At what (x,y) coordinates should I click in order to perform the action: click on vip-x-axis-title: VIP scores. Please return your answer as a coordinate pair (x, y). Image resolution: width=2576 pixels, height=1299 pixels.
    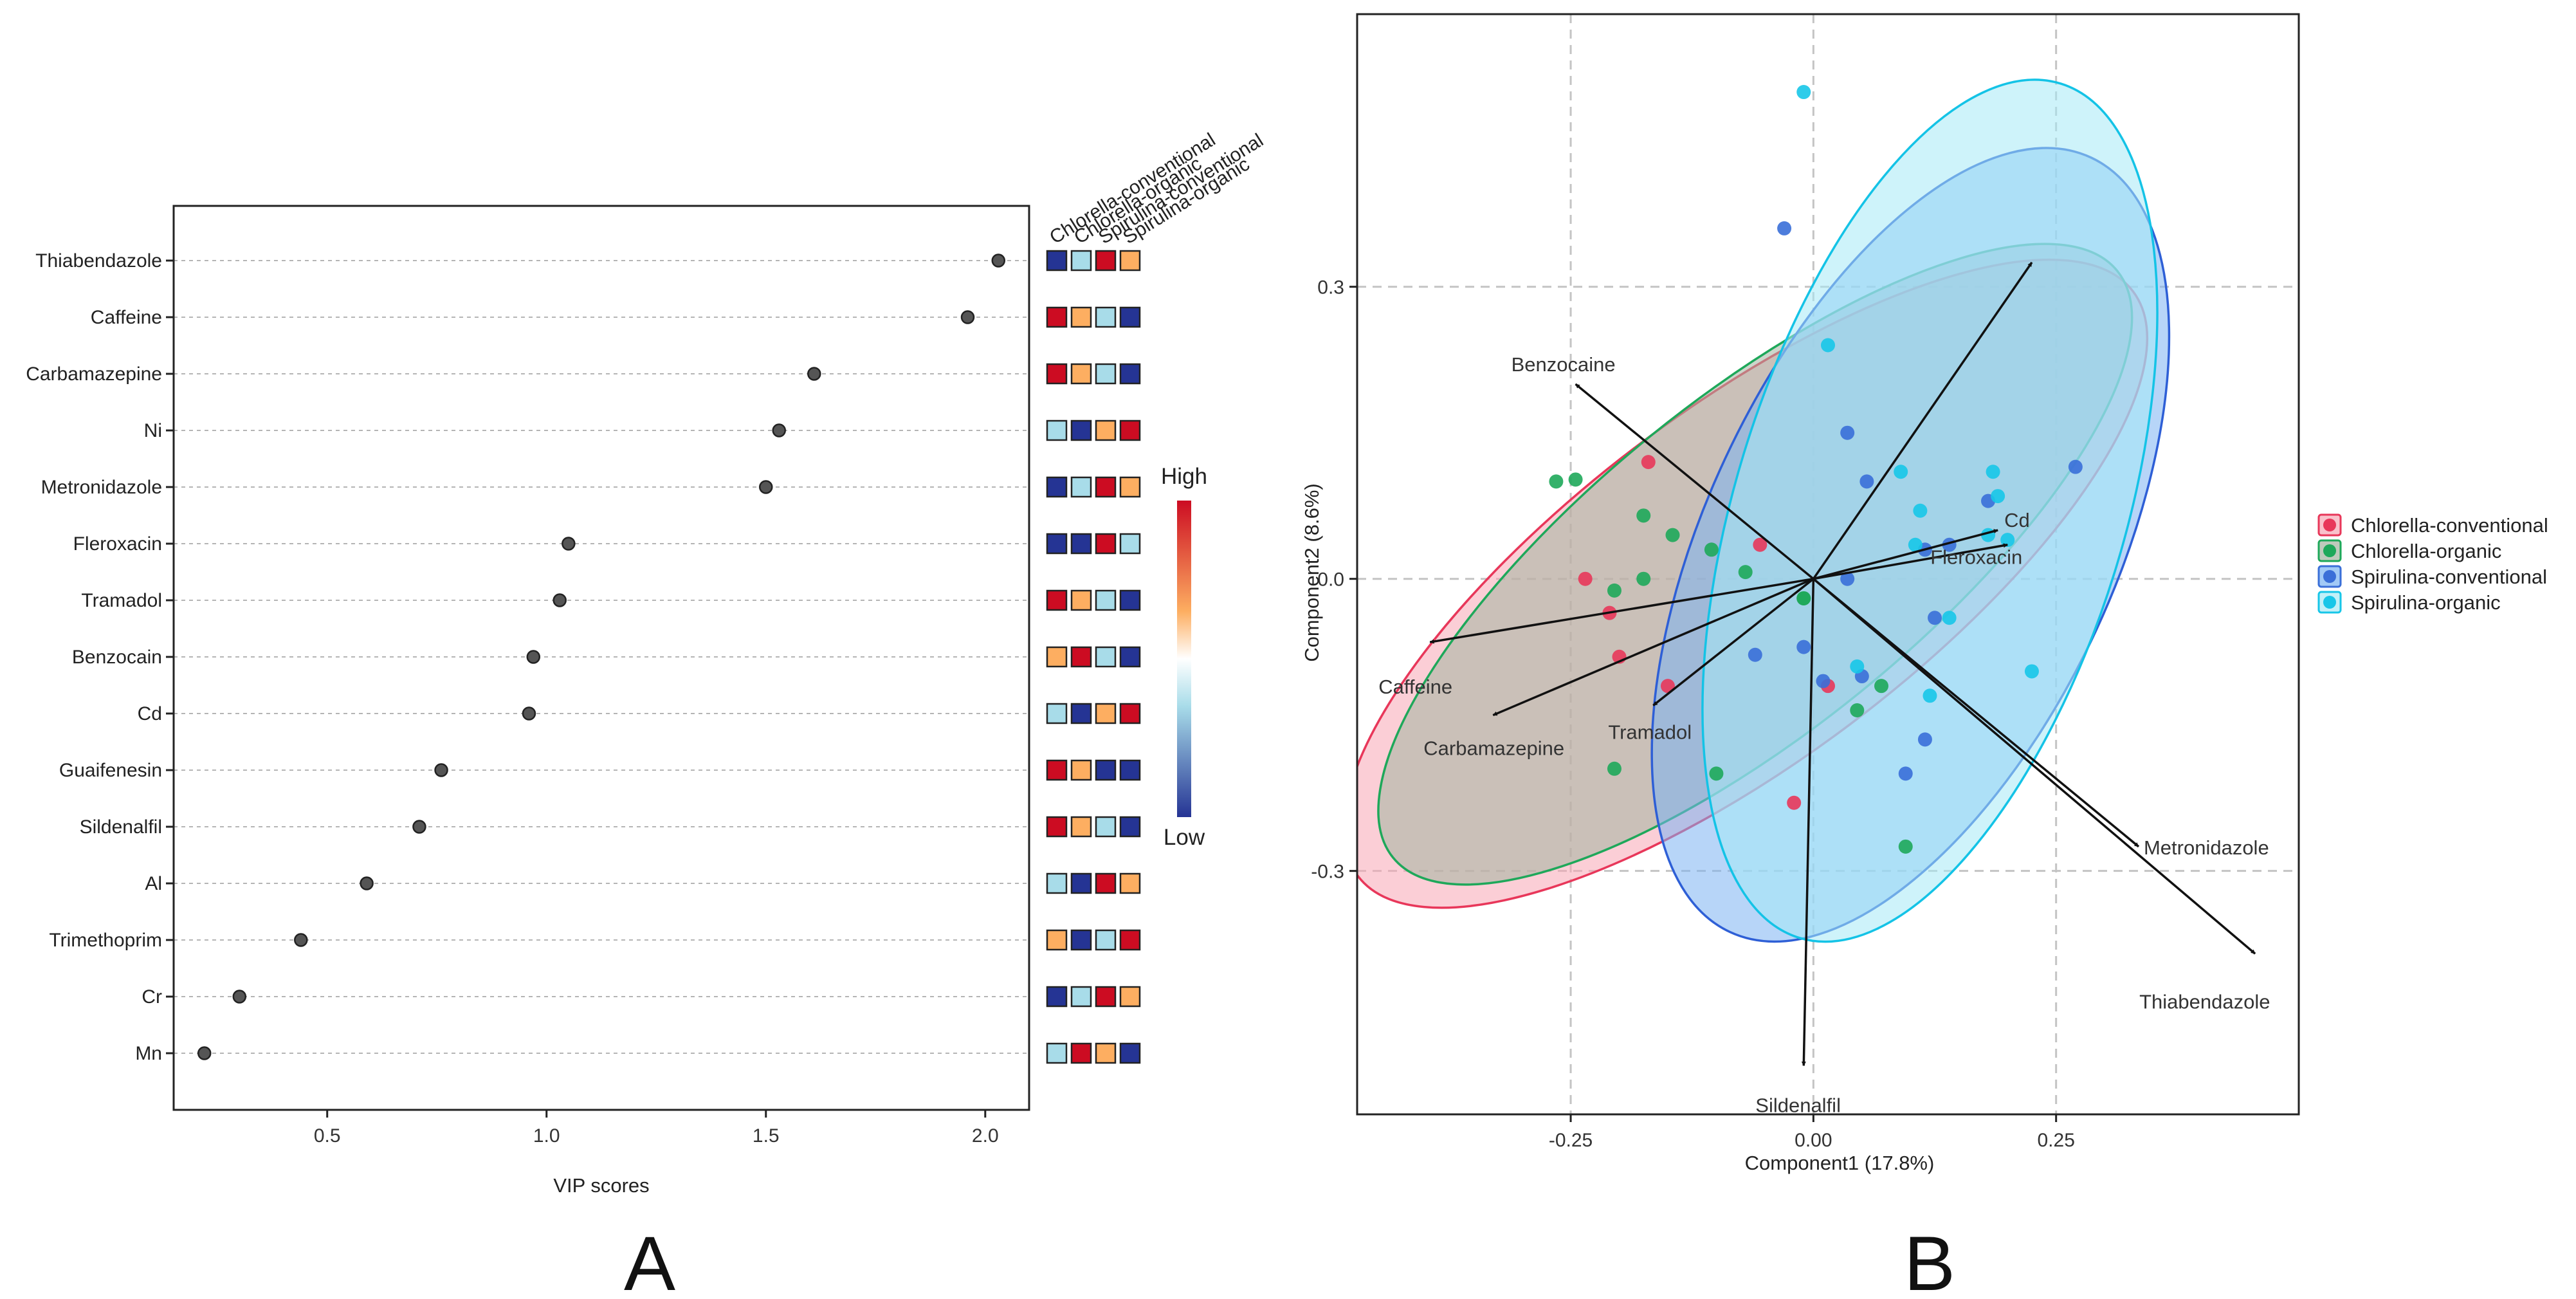
    Looking at the image, I should click on (601, 1185).